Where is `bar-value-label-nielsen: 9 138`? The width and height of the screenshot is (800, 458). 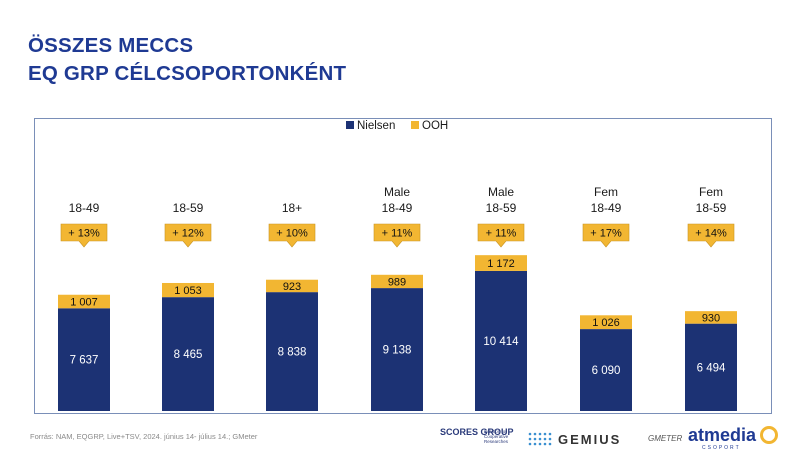
bar-value-label-nielsen: 9 138 is located at coordinates (397, 351).